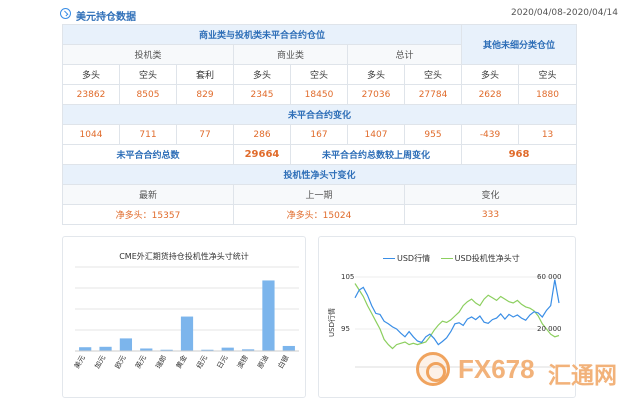 The image size is (640, 400). What do you see at coordinates (376, 154) in the screenshot?
I see `weekly-change-label: 未平合合约总数较上周变化` at bounding box center [376, 154].